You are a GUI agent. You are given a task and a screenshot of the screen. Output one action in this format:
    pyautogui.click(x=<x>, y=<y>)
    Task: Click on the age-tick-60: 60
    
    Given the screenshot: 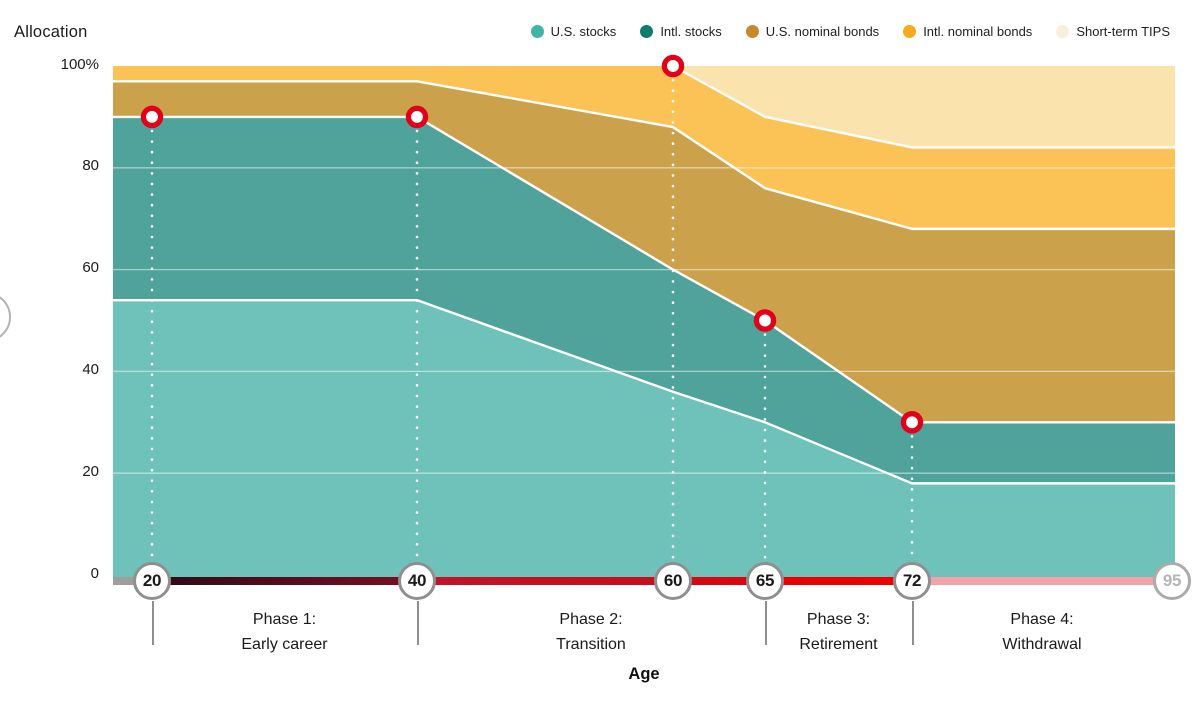 What is the action you would take?
    pyautogui.click(x=673, y=581)
    